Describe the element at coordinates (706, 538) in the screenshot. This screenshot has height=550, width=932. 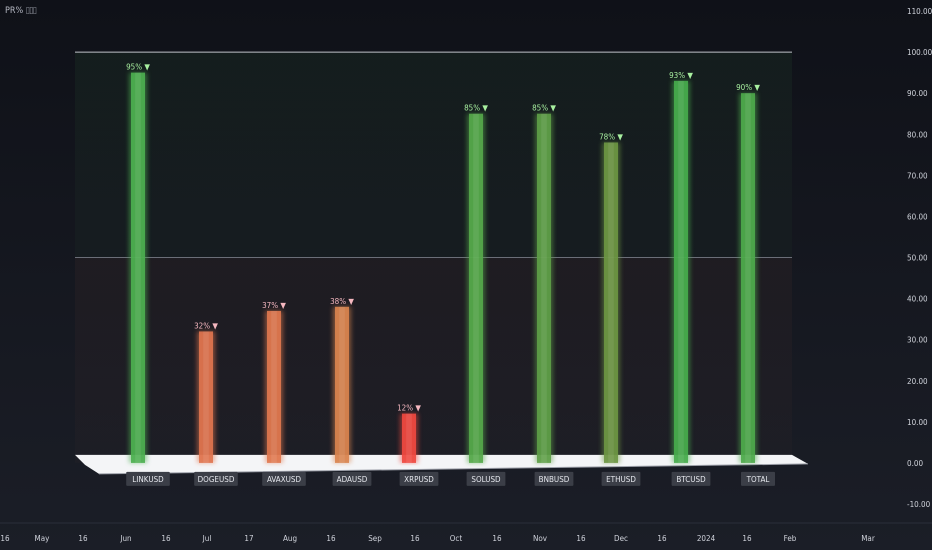
I see `time-tick-label: 2024` at that location.